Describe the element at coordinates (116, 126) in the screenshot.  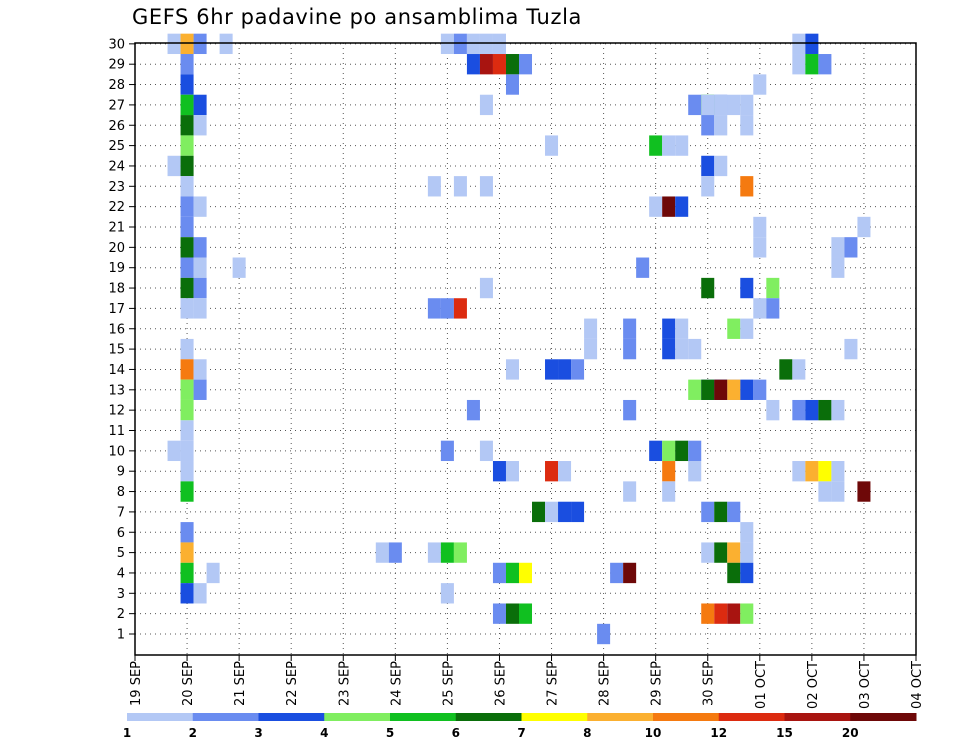
I see `y-tick-label: 26` at that location.